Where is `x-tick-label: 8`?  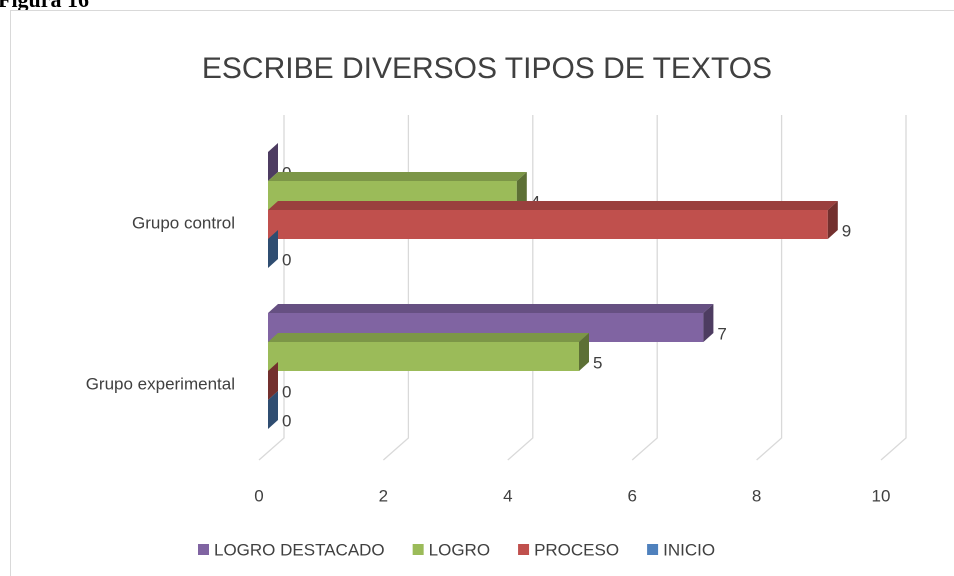
x-tick-label: 8 is located at coordinates (756, 495).